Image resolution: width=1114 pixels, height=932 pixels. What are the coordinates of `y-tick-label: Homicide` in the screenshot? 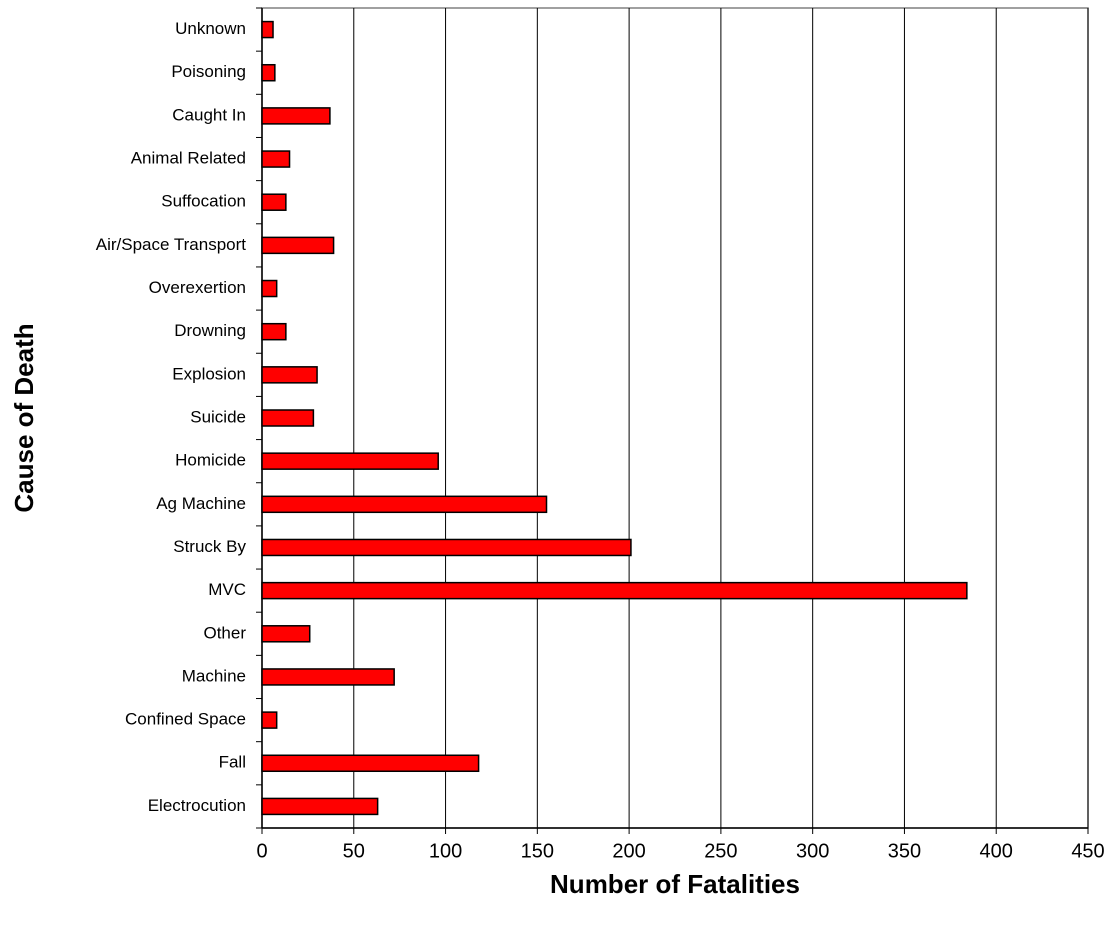 It's located at (210, 460).